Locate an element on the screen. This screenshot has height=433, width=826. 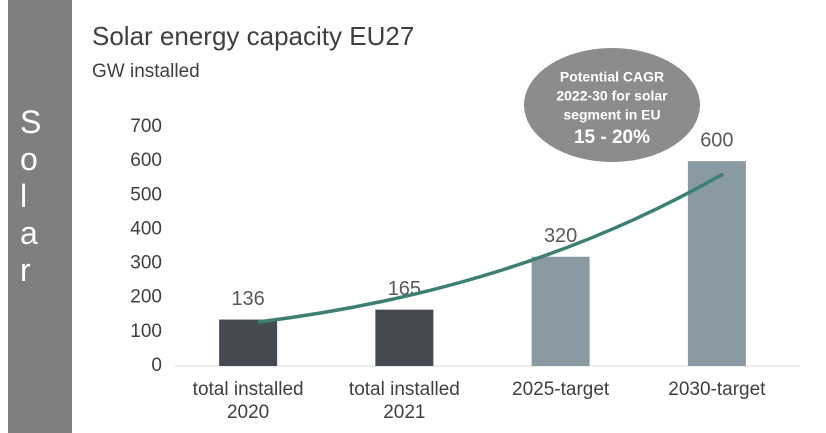
annotation-text: segment in EU is located at coordinates (611, 115).